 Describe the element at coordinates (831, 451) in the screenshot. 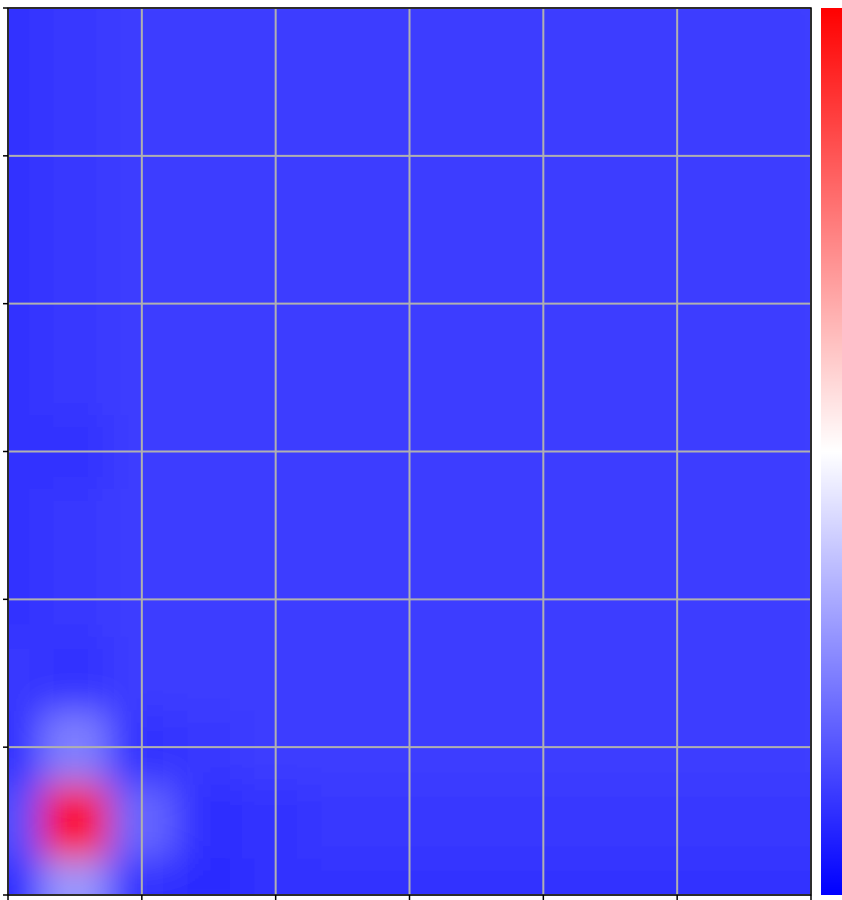

I see `colorbar` at that location.